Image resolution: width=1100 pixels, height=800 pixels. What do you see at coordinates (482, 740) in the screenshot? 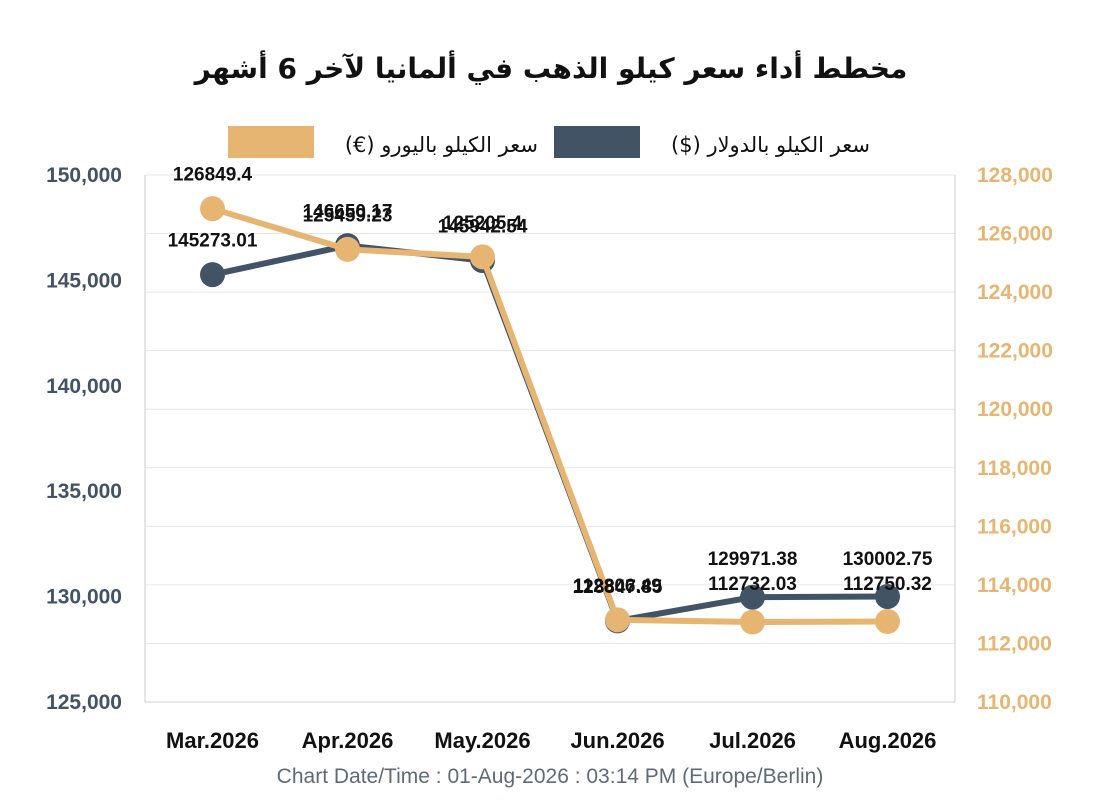
I see `x-tick-label: May.2026` at bounding box center [482, 740].